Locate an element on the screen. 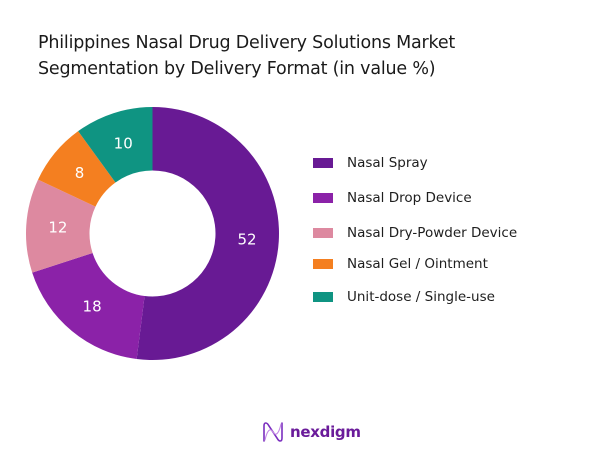 The image size is (602, 451). data-label-nasal-gel-ointment: 8 is located at coordinates (80, 173).